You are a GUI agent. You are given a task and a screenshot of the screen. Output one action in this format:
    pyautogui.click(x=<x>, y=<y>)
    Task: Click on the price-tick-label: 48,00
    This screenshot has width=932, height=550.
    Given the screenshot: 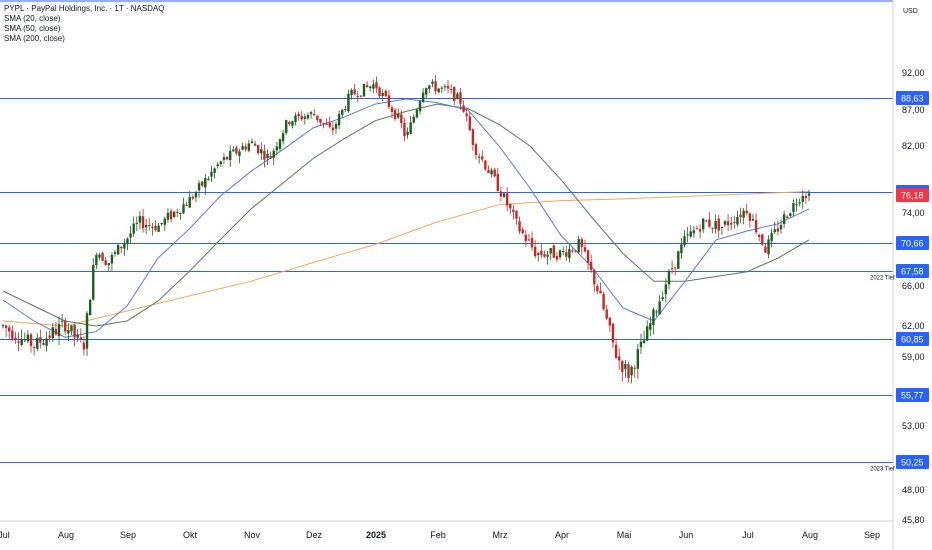 What is the action you would take?
    pyautogui.click(x=913, y=490)
    